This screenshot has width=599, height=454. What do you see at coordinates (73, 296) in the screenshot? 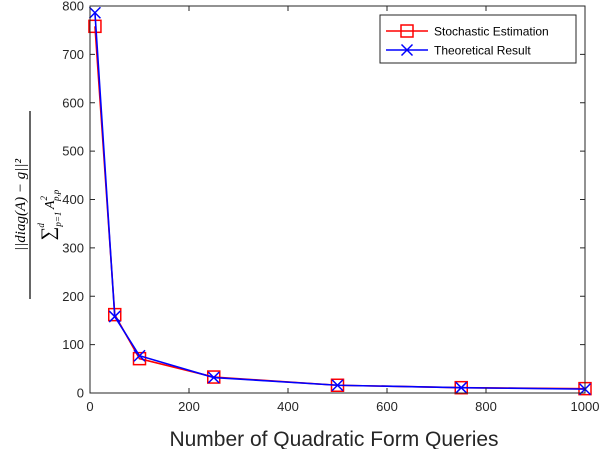
I see `y-tick-label: 200` at bounding box center [73, 296].